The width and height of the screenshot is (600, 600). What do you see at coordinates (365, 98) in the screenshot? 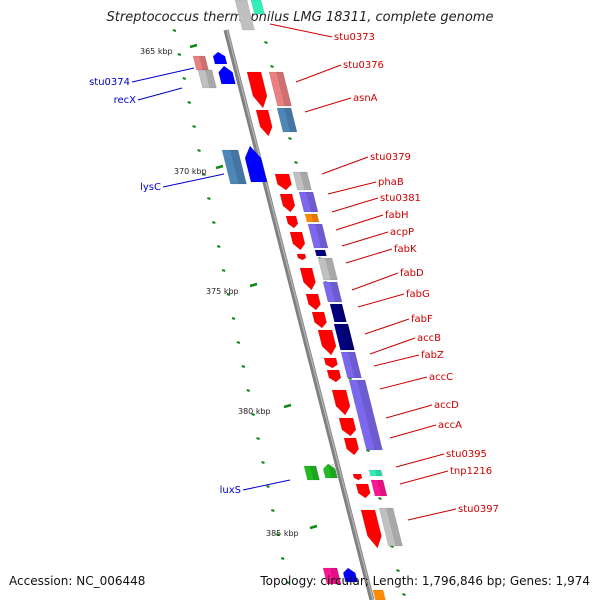
I see `gene-label-right: asnA` at bounding box center [365, 98].